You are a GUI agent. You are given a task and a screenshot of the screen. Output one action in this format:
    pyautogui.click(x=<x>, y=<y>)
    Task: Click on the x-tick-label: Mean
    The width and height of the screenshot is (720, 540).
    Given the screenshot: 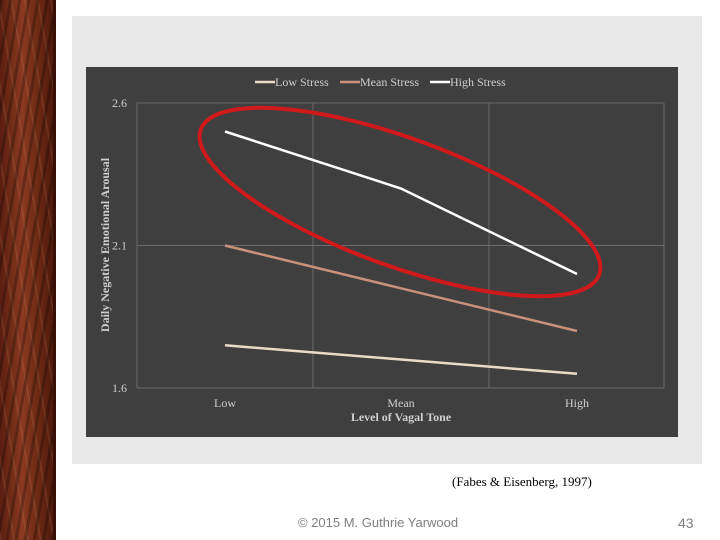 What is the action you would take?
    pyautogui.click(x=400, y=403)
    